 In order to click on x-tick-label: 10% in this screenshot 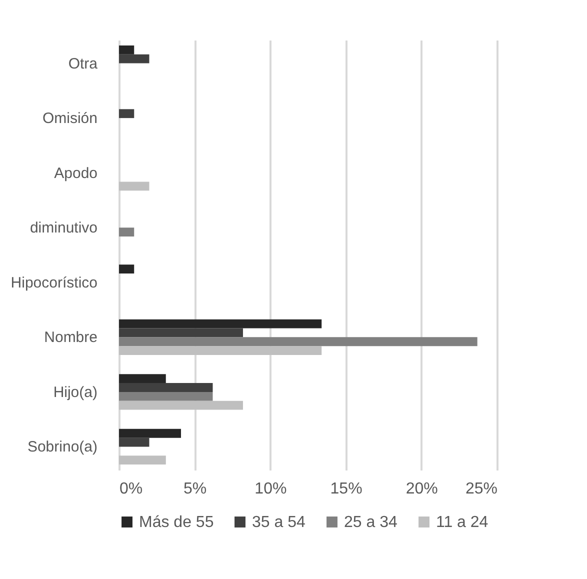, I will do `click(270, 489)`.